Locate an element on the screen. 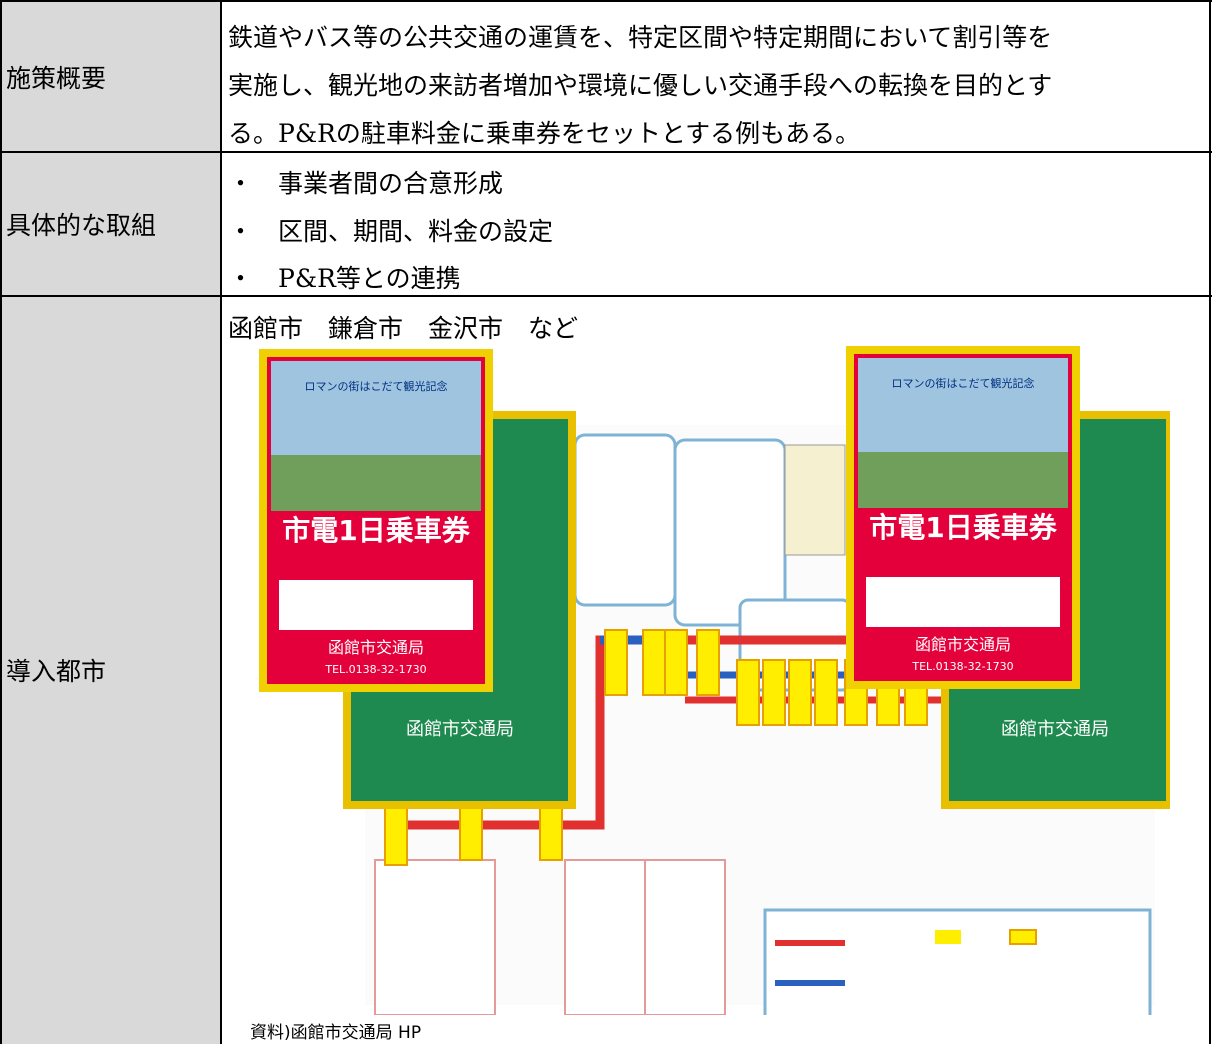 The width and height of the screenshot is (1212, 1044). text-line: ・ 事業者間の合意形成 is located at coordinates (366, 183).